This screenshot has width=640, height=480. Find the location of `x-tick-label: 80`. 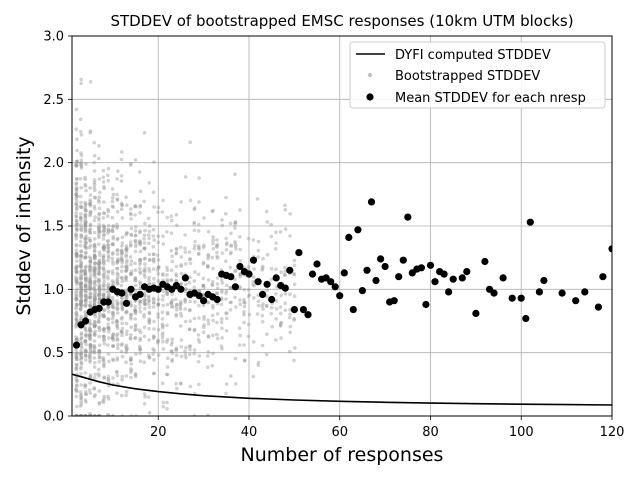

x-tick-label: 80 is located at coordinates (430, 432).